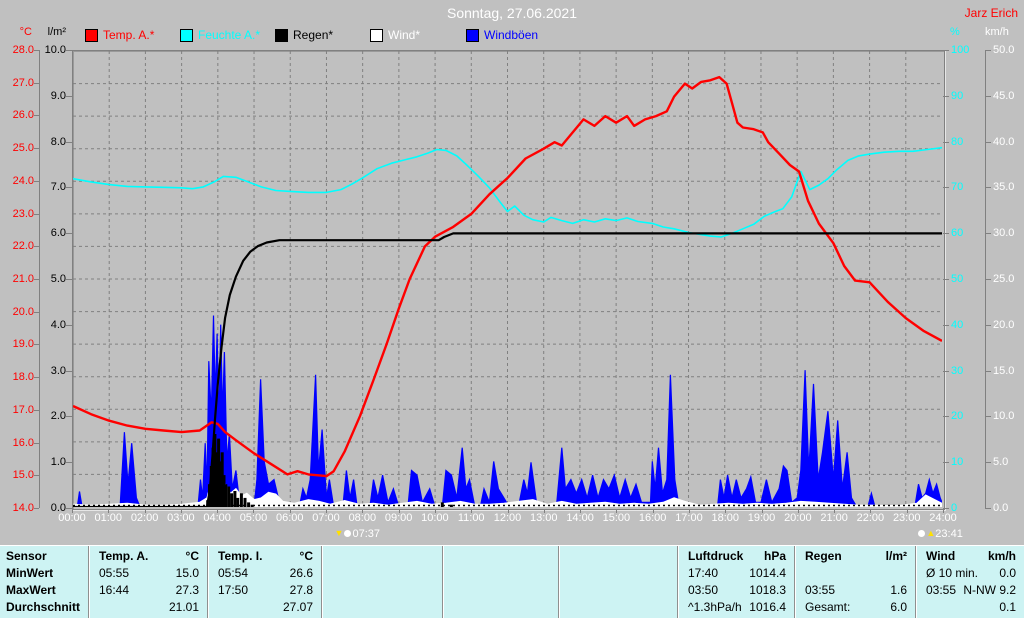  Describe the element at coordinates (264, 573) in the screenshot. I see `table-cell-row: 05:54 26.6` at that location.